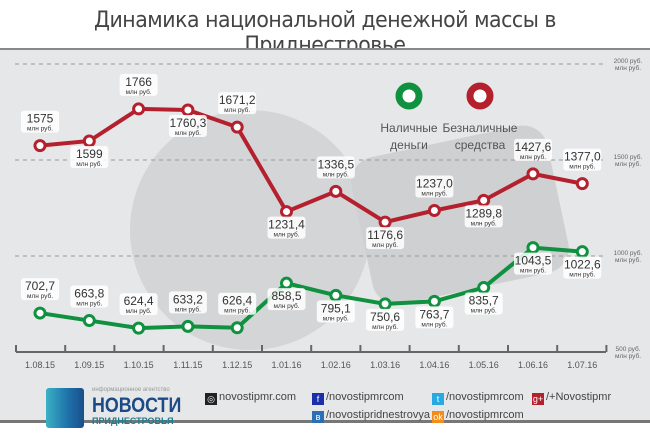  Describe the element at coordinates (533, 261) in the screenshot. I see `data-label: 1043,5` at that location.